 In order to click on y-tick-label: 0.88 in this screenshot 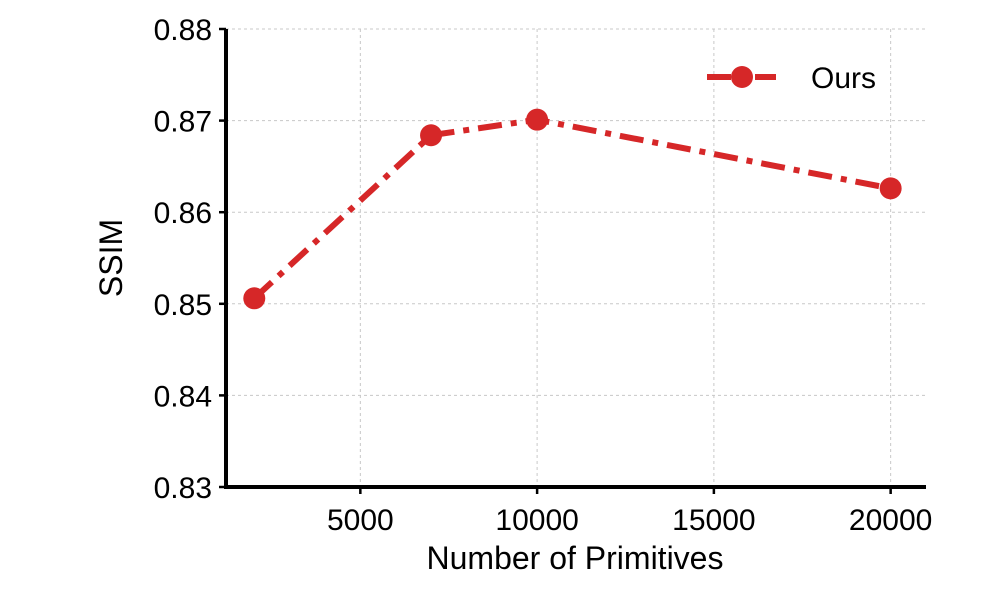, I will do `click(183, 30)`.